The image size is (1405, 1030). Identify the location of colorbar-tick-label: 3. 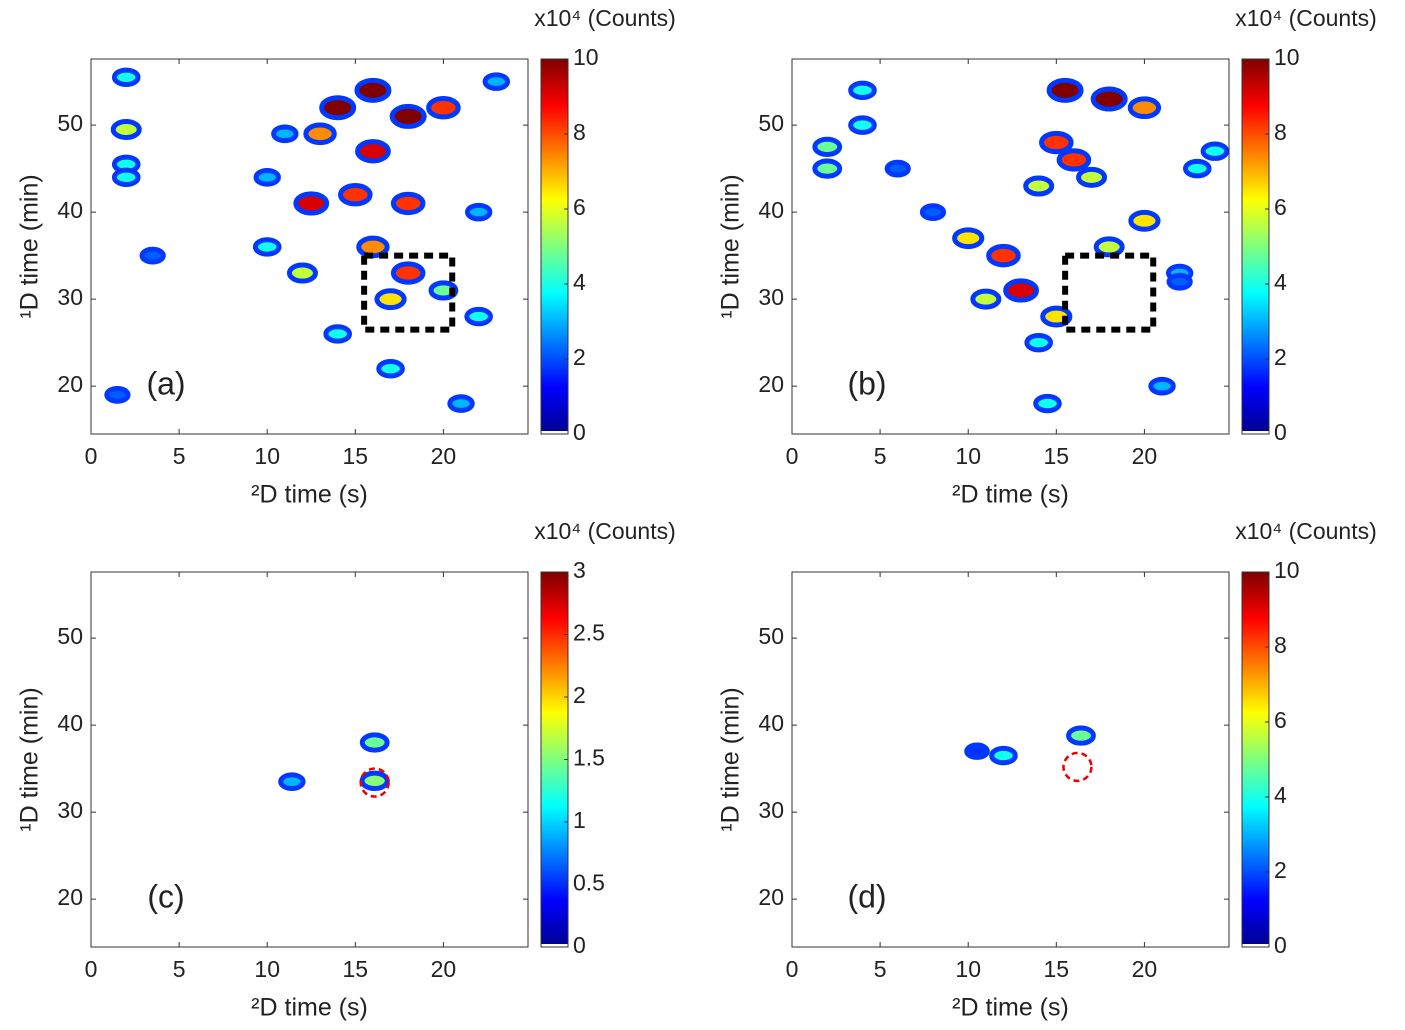
(579, 570).